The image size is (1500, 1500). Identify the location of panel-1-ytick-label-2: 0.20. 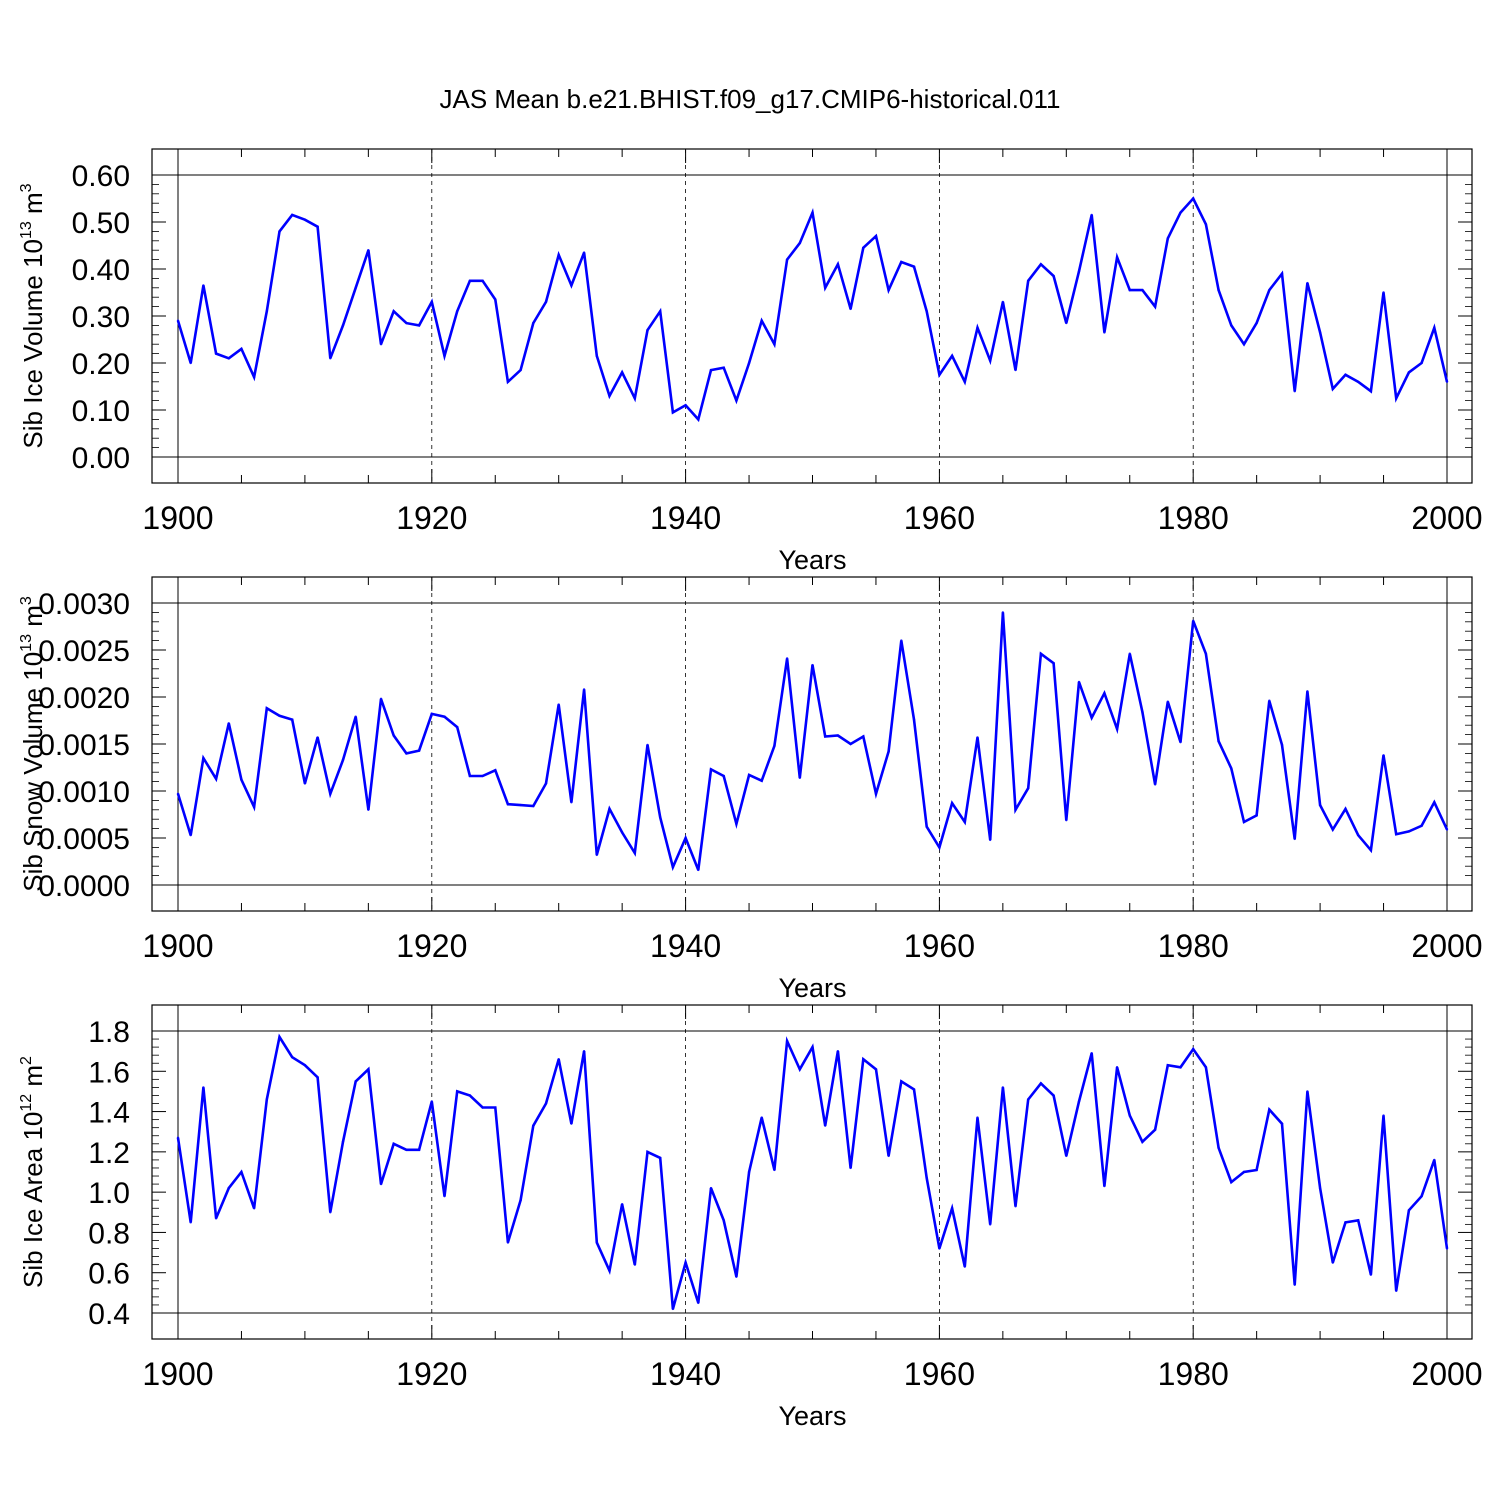
(101, 364).